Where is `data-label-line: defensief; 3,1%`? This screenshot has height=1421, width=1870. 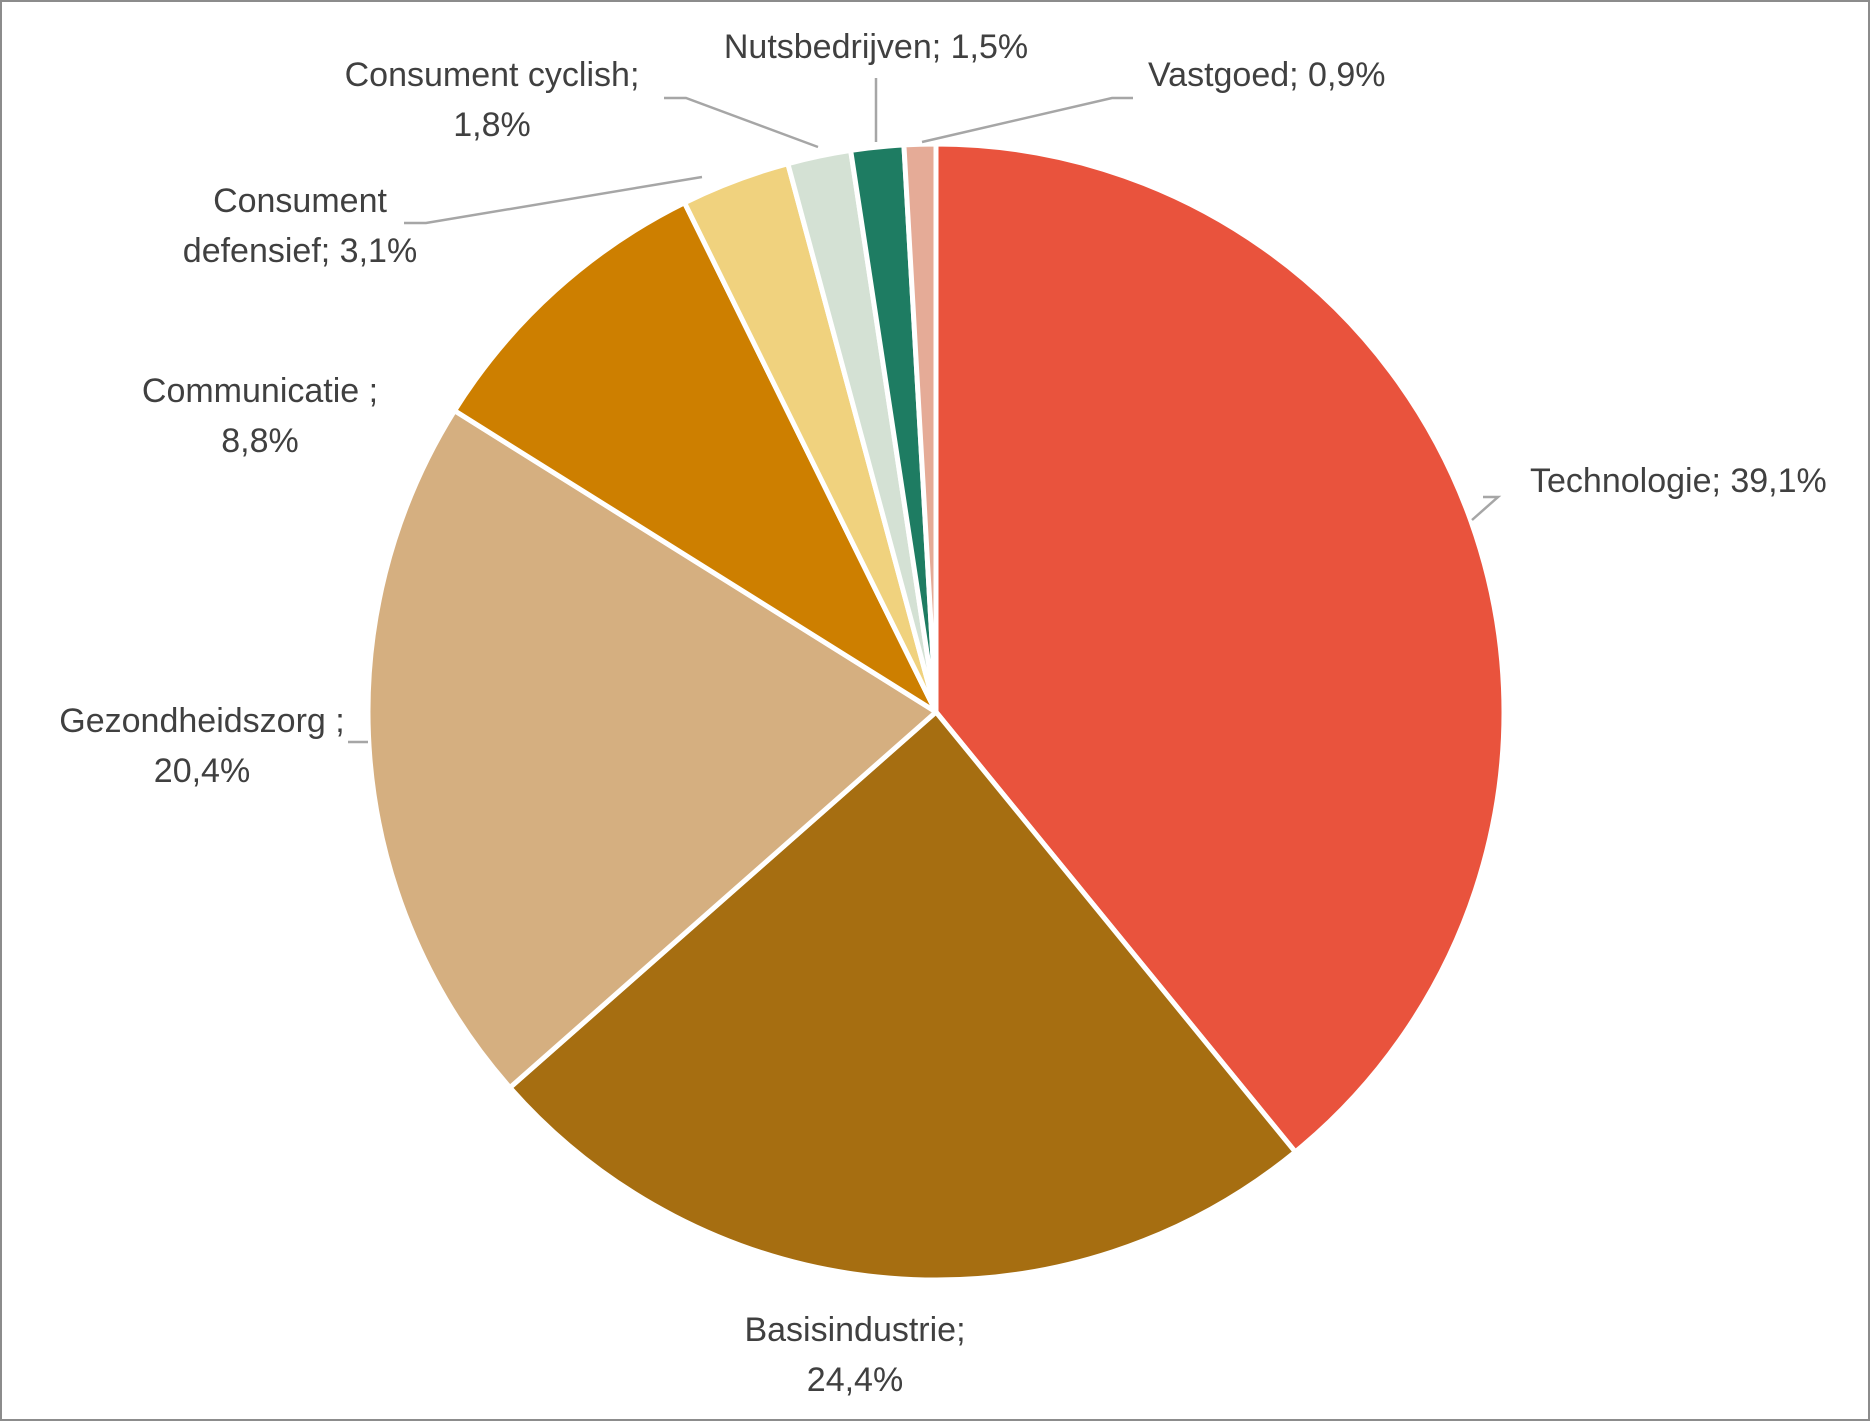
data-label-line: defensief; 3,1% is located at coordinates (300, 251).